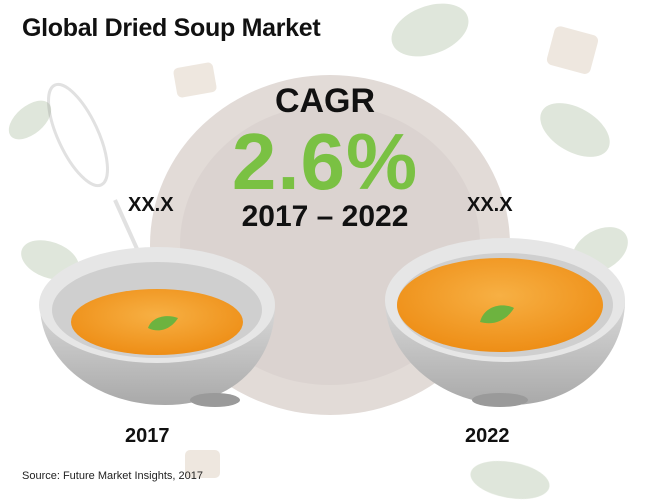 The height and width of the screenshot is (500, 650). What do you see at coordinates (147, 436) in the screenshot?
I see `category-label-2017: 2017` at bounding box center [147, 436].